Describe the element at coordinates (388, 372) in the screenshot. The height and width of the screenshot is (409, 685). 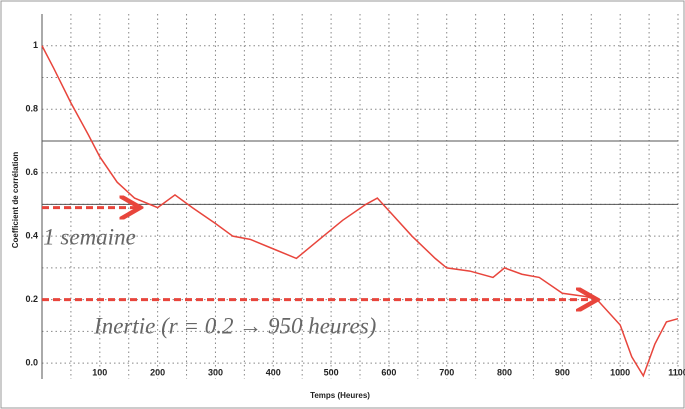
I see `x-tick-label: 600` at that location.